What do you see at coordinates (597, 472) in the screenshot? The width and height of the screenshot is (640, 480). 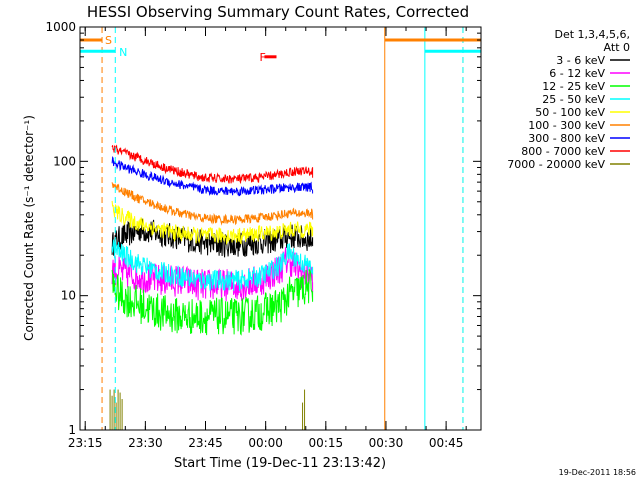 I see `date-stamp: 19-Dec-2011 18:56` at bounding box center [597, 472].